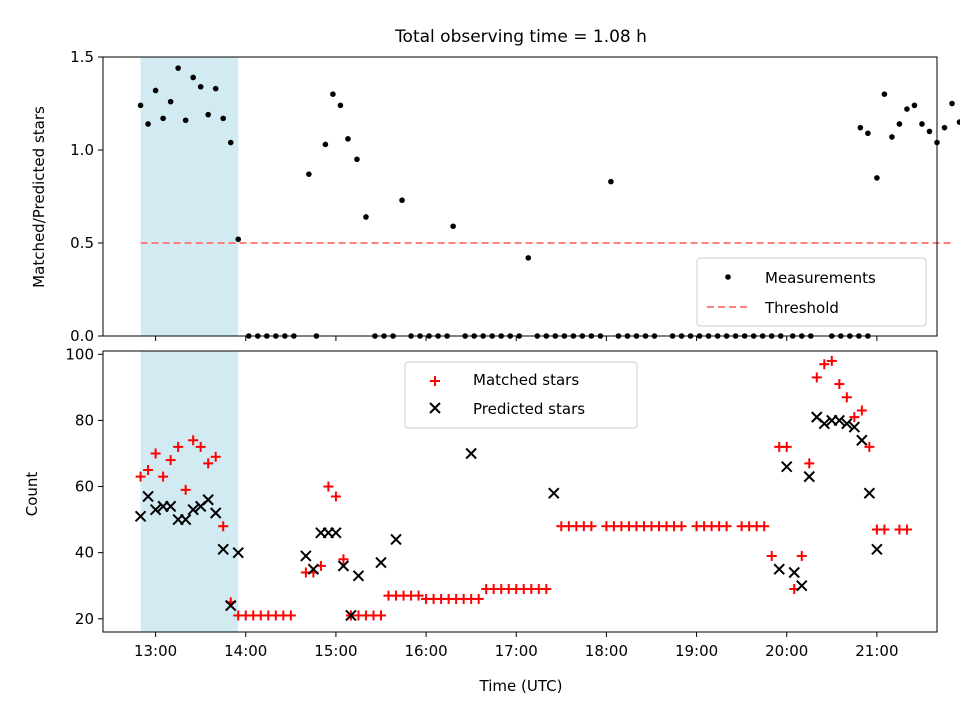  I want to click on ratio-y-axis-label: Matched/Predicted stars, so click(39, 197).